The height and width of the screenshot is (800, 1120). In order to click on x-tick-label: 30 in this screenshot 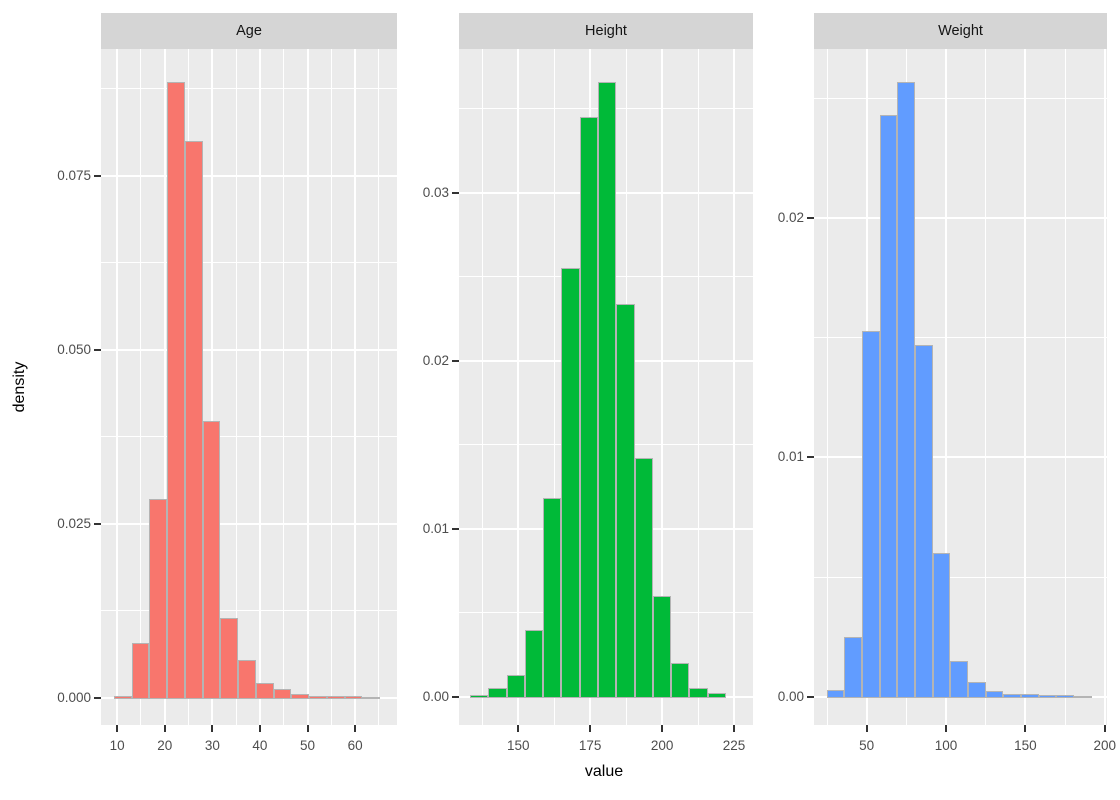, I will do `click(212, 745)`.